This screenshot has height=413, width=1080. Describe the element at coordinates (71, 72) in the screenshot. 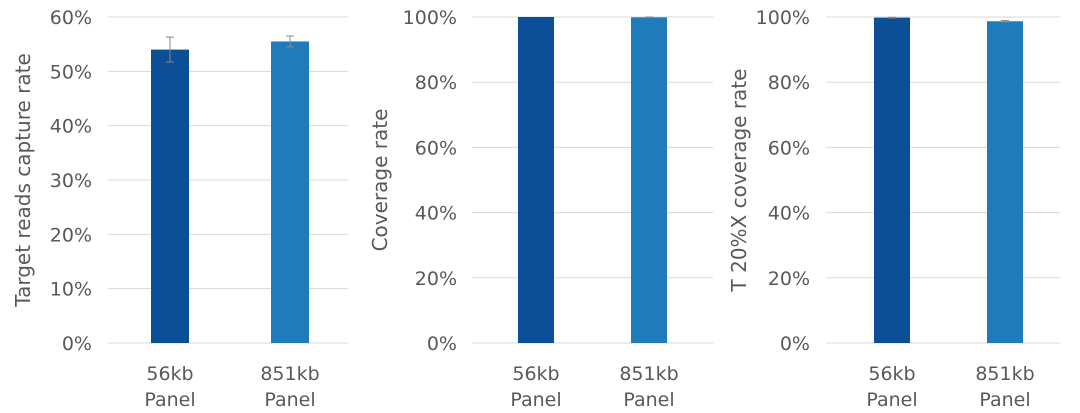

I see `y-tick-label: 50%` at that location.